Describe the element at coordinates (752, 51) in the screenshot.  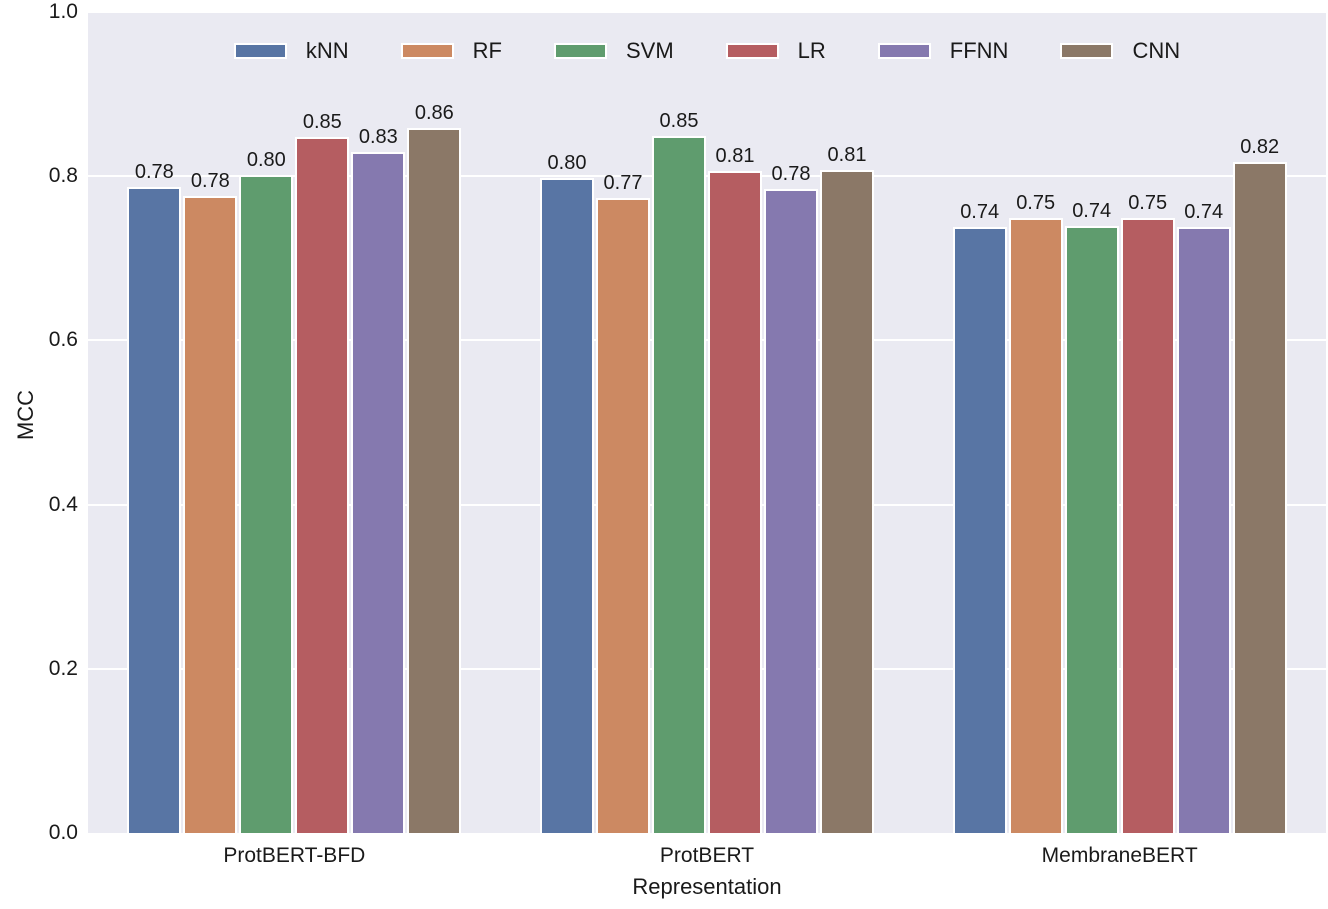
I see `legend-swatch-LR` at that location.